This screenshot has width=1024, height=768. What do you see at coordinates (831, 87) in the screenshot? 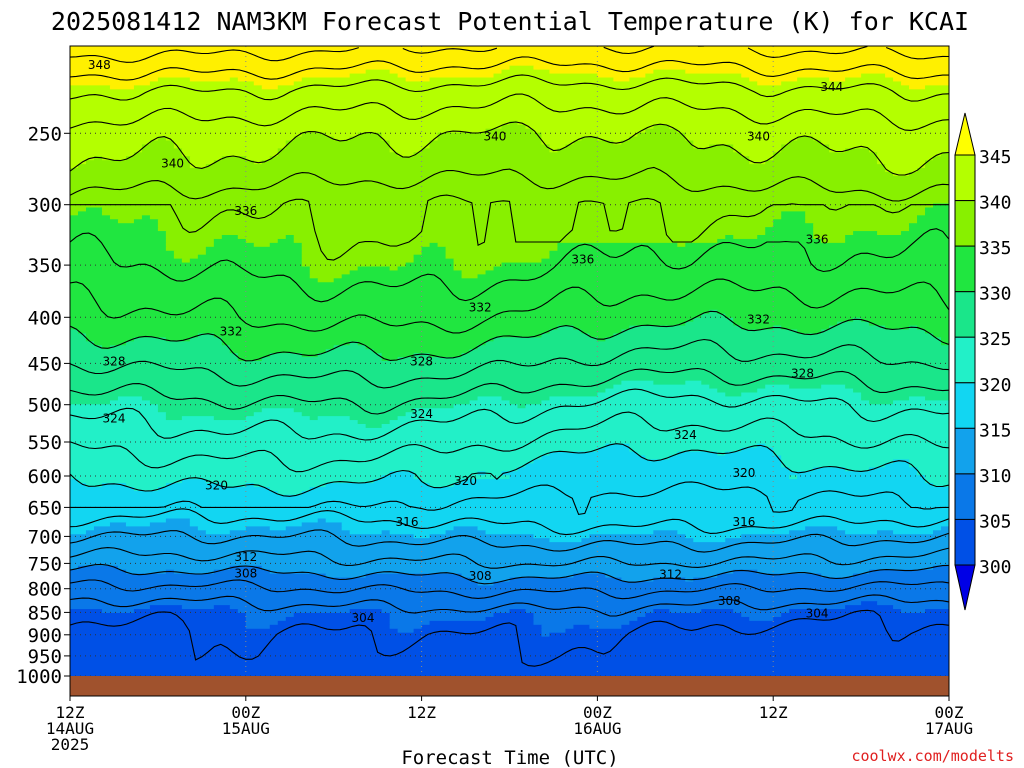
I see `contour-label: 344` at bounding box center [831, 87].